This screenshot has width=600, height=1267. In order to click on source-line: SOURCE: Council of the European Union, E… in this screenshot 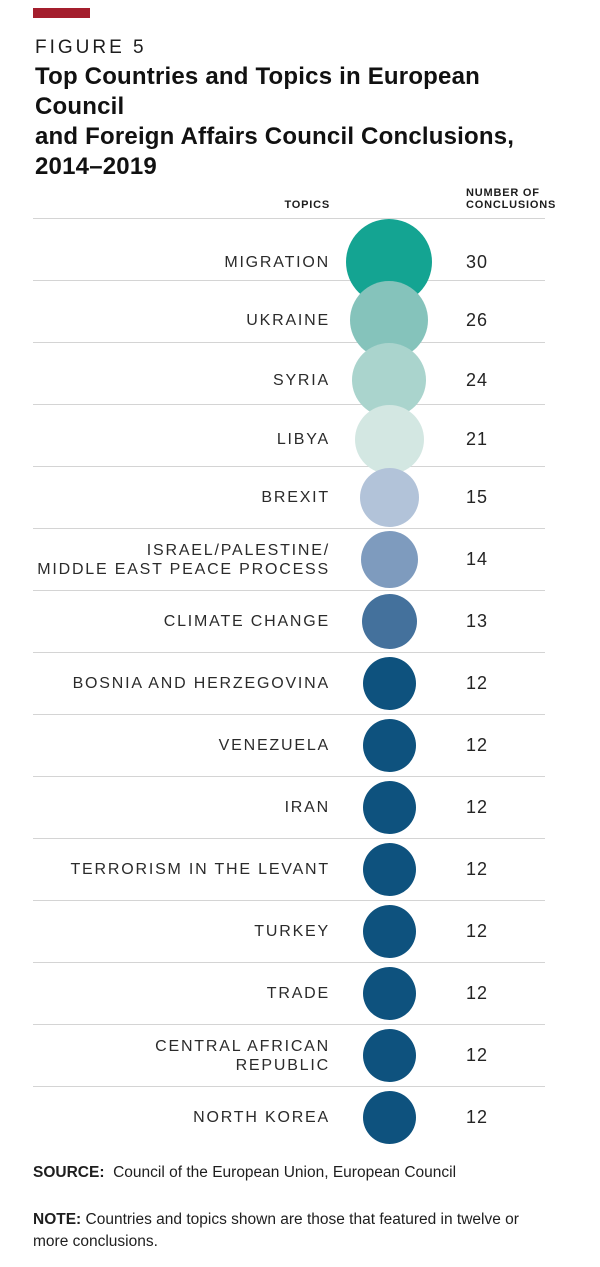, I will do `click(303, 1173)`.